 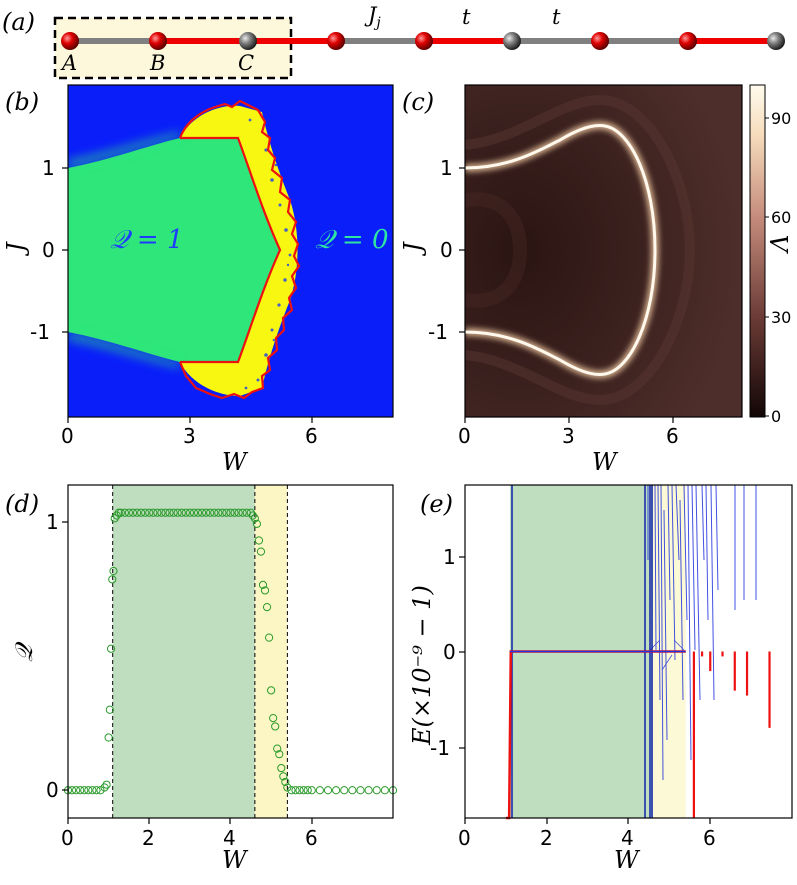 I want to click on panel-c-frame, so click(x=603, y=251).